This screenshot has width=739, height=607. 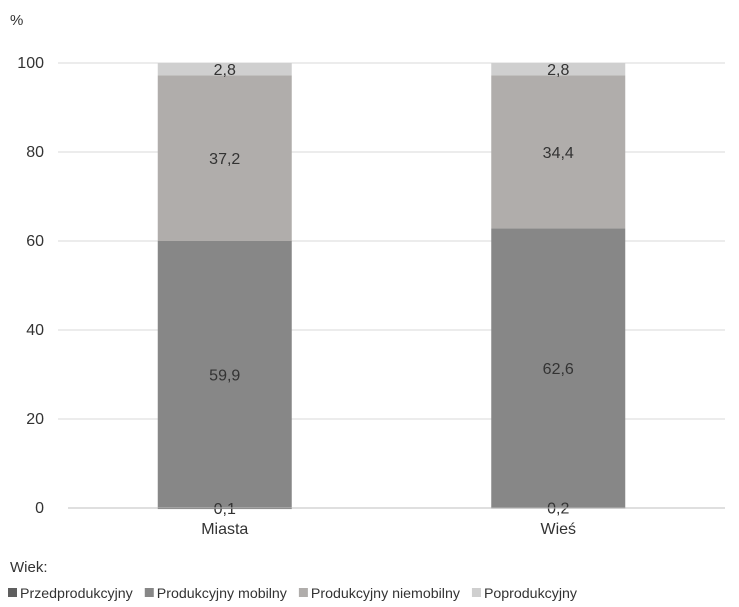 What do you see at coordinates (224, 529) in the screenshot?
I see `x-tick-label: Miasta` at bounding box center [224, 529].